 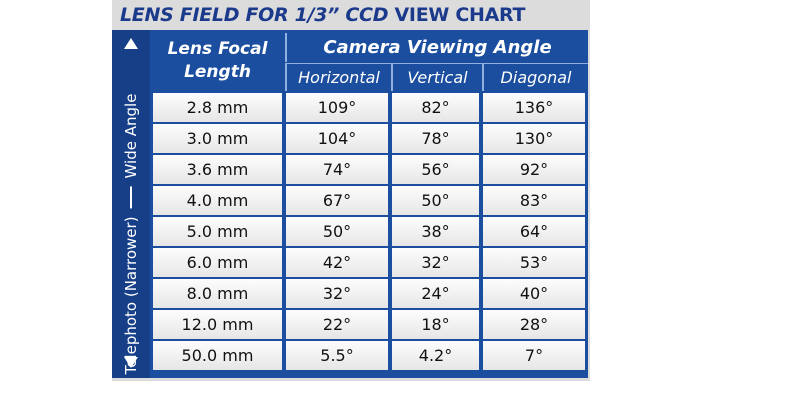 I want to click on title-end: VIEW CHART, so click(x=460, y=15).